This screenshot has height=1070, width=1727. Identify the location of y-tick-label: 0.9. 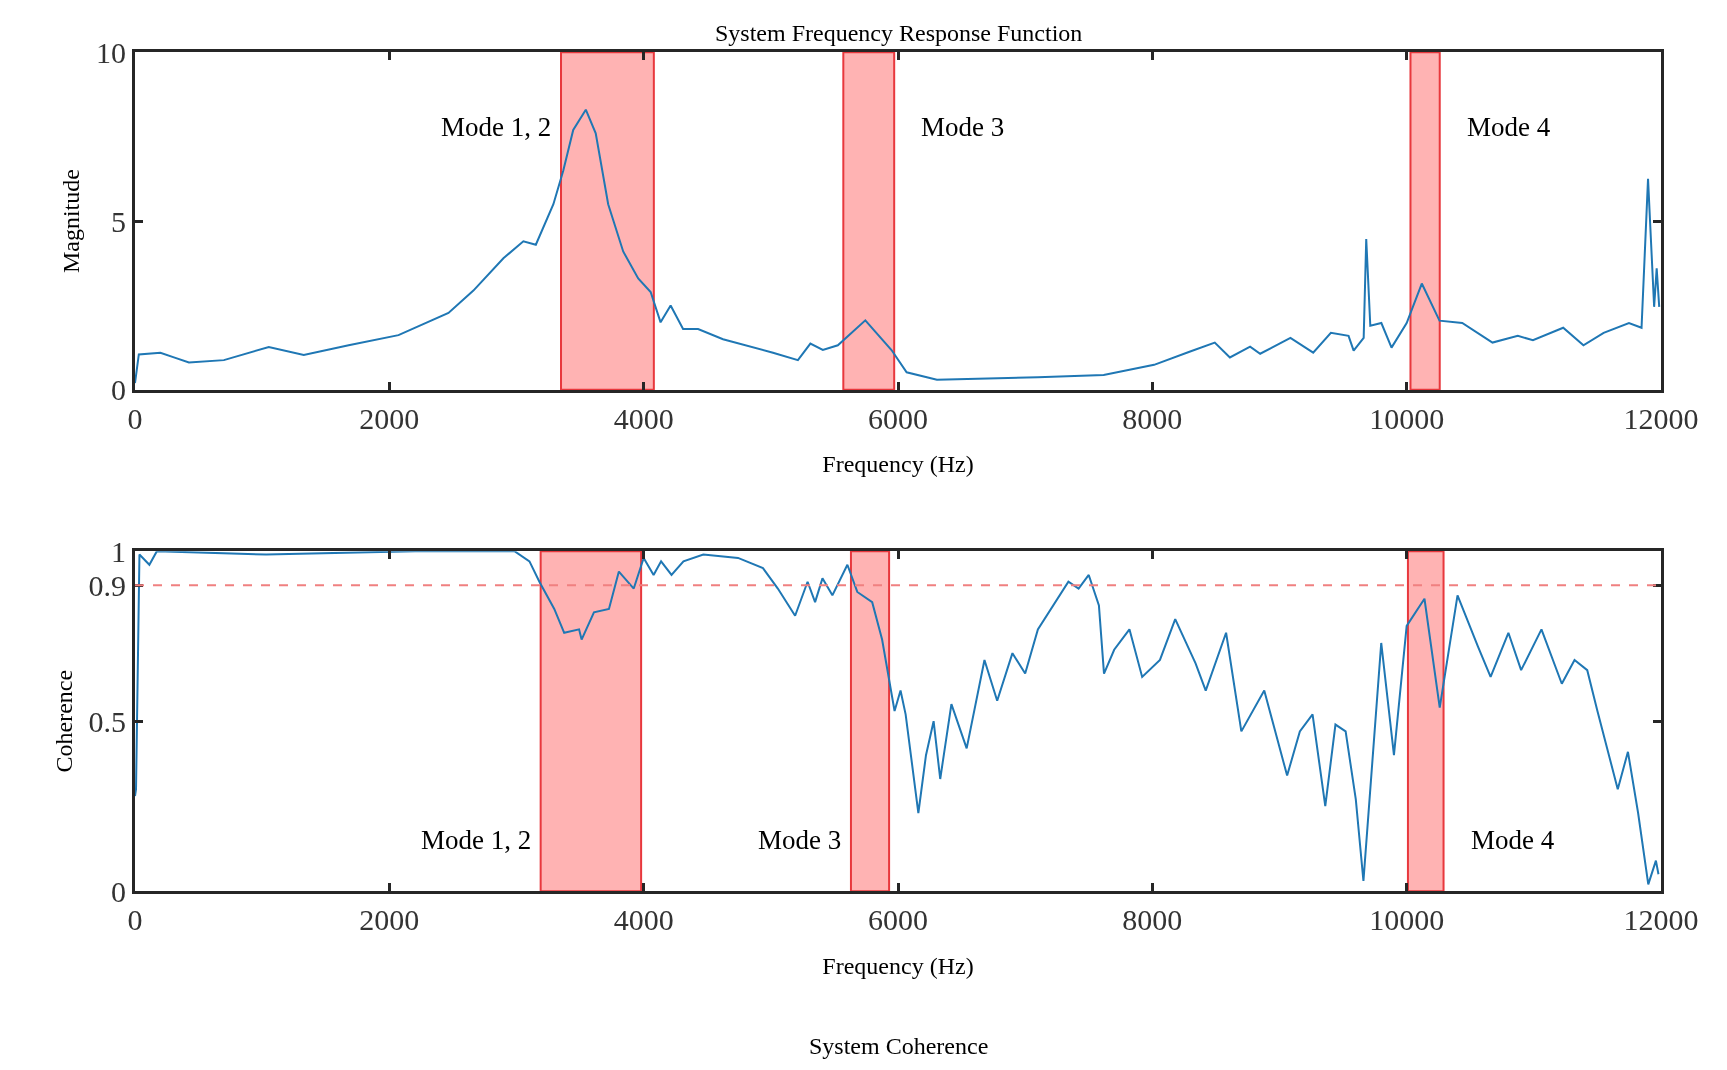
(107, 585).